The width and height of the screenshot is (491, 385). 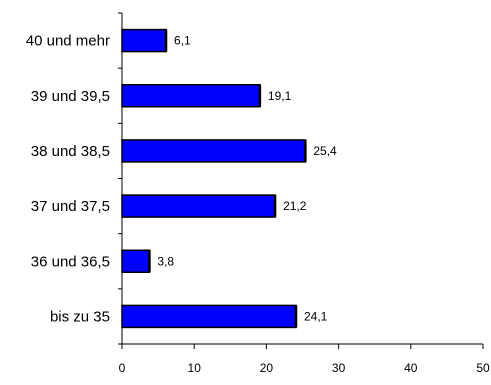 I want to click on x-tick-label: 10, so click(x=195, y=368).